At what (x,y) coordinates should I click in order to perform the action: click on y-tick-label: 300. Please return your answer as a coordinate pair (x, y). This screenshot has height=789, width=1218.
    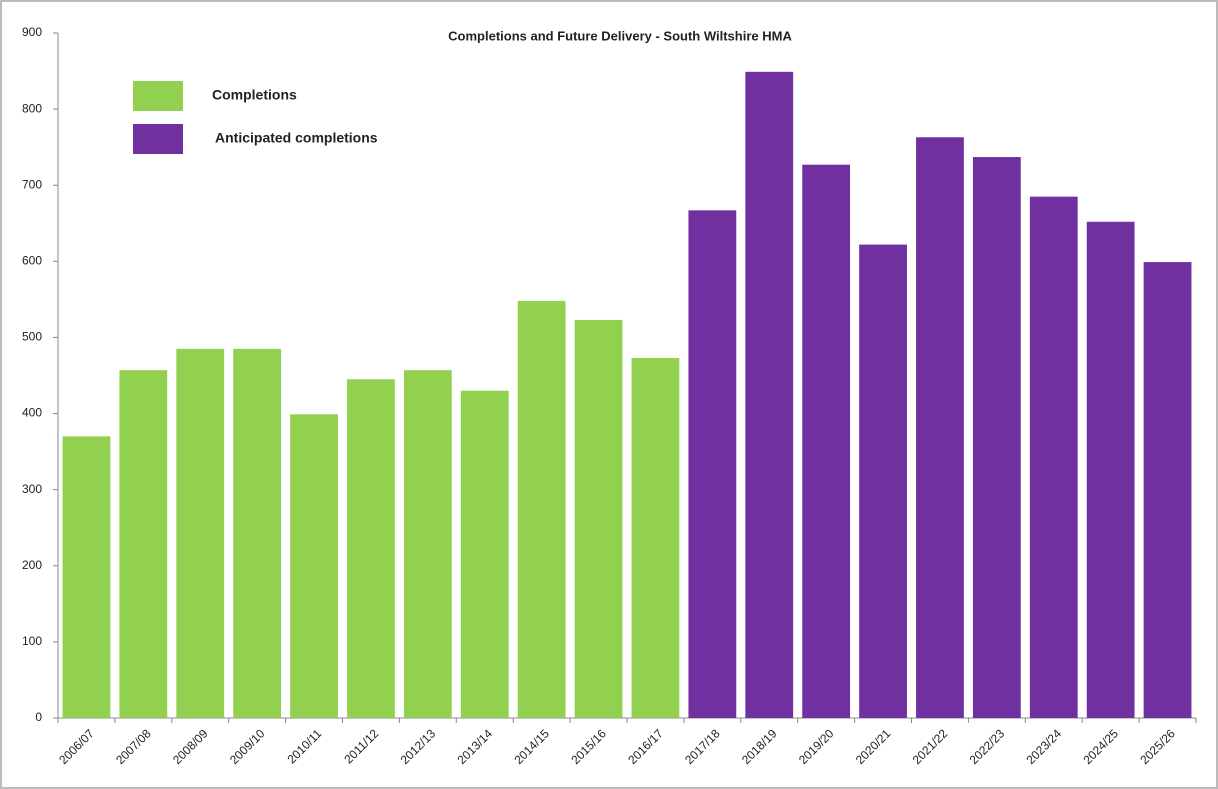
    Looking at the image, I should click on (32, 489).